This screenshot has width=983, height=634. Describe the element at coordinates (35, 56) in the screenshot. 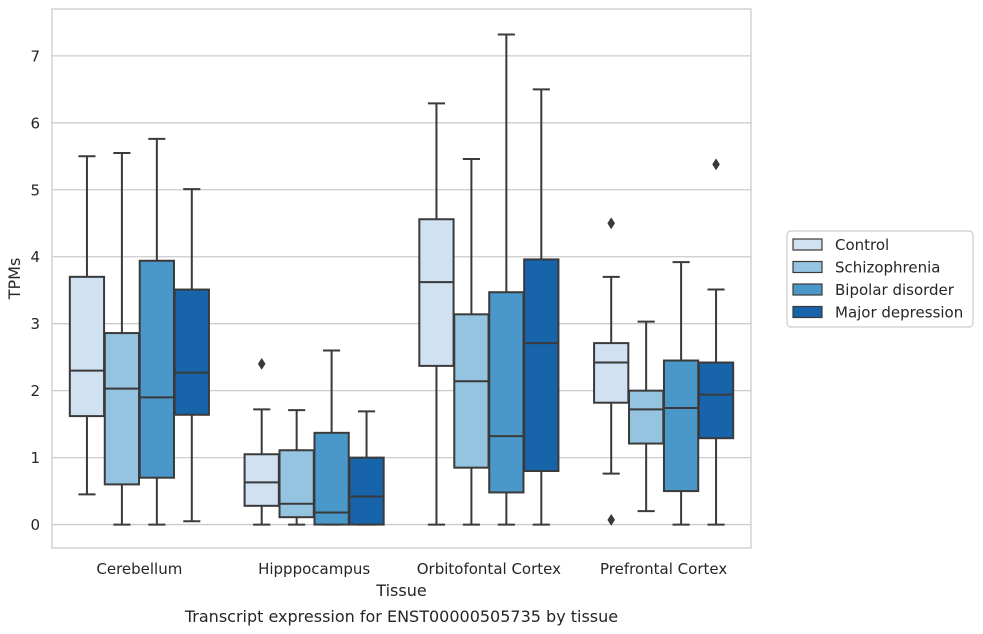

I see `y-tick-label: 7` at that location.